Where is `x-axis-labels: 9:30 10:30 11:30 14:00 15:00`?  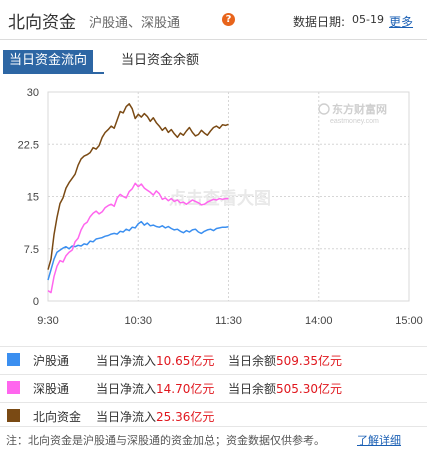 x-axis-labels: 9:30 10:30 11:30 14:00 15:00 is located at coordinates (229, 321).